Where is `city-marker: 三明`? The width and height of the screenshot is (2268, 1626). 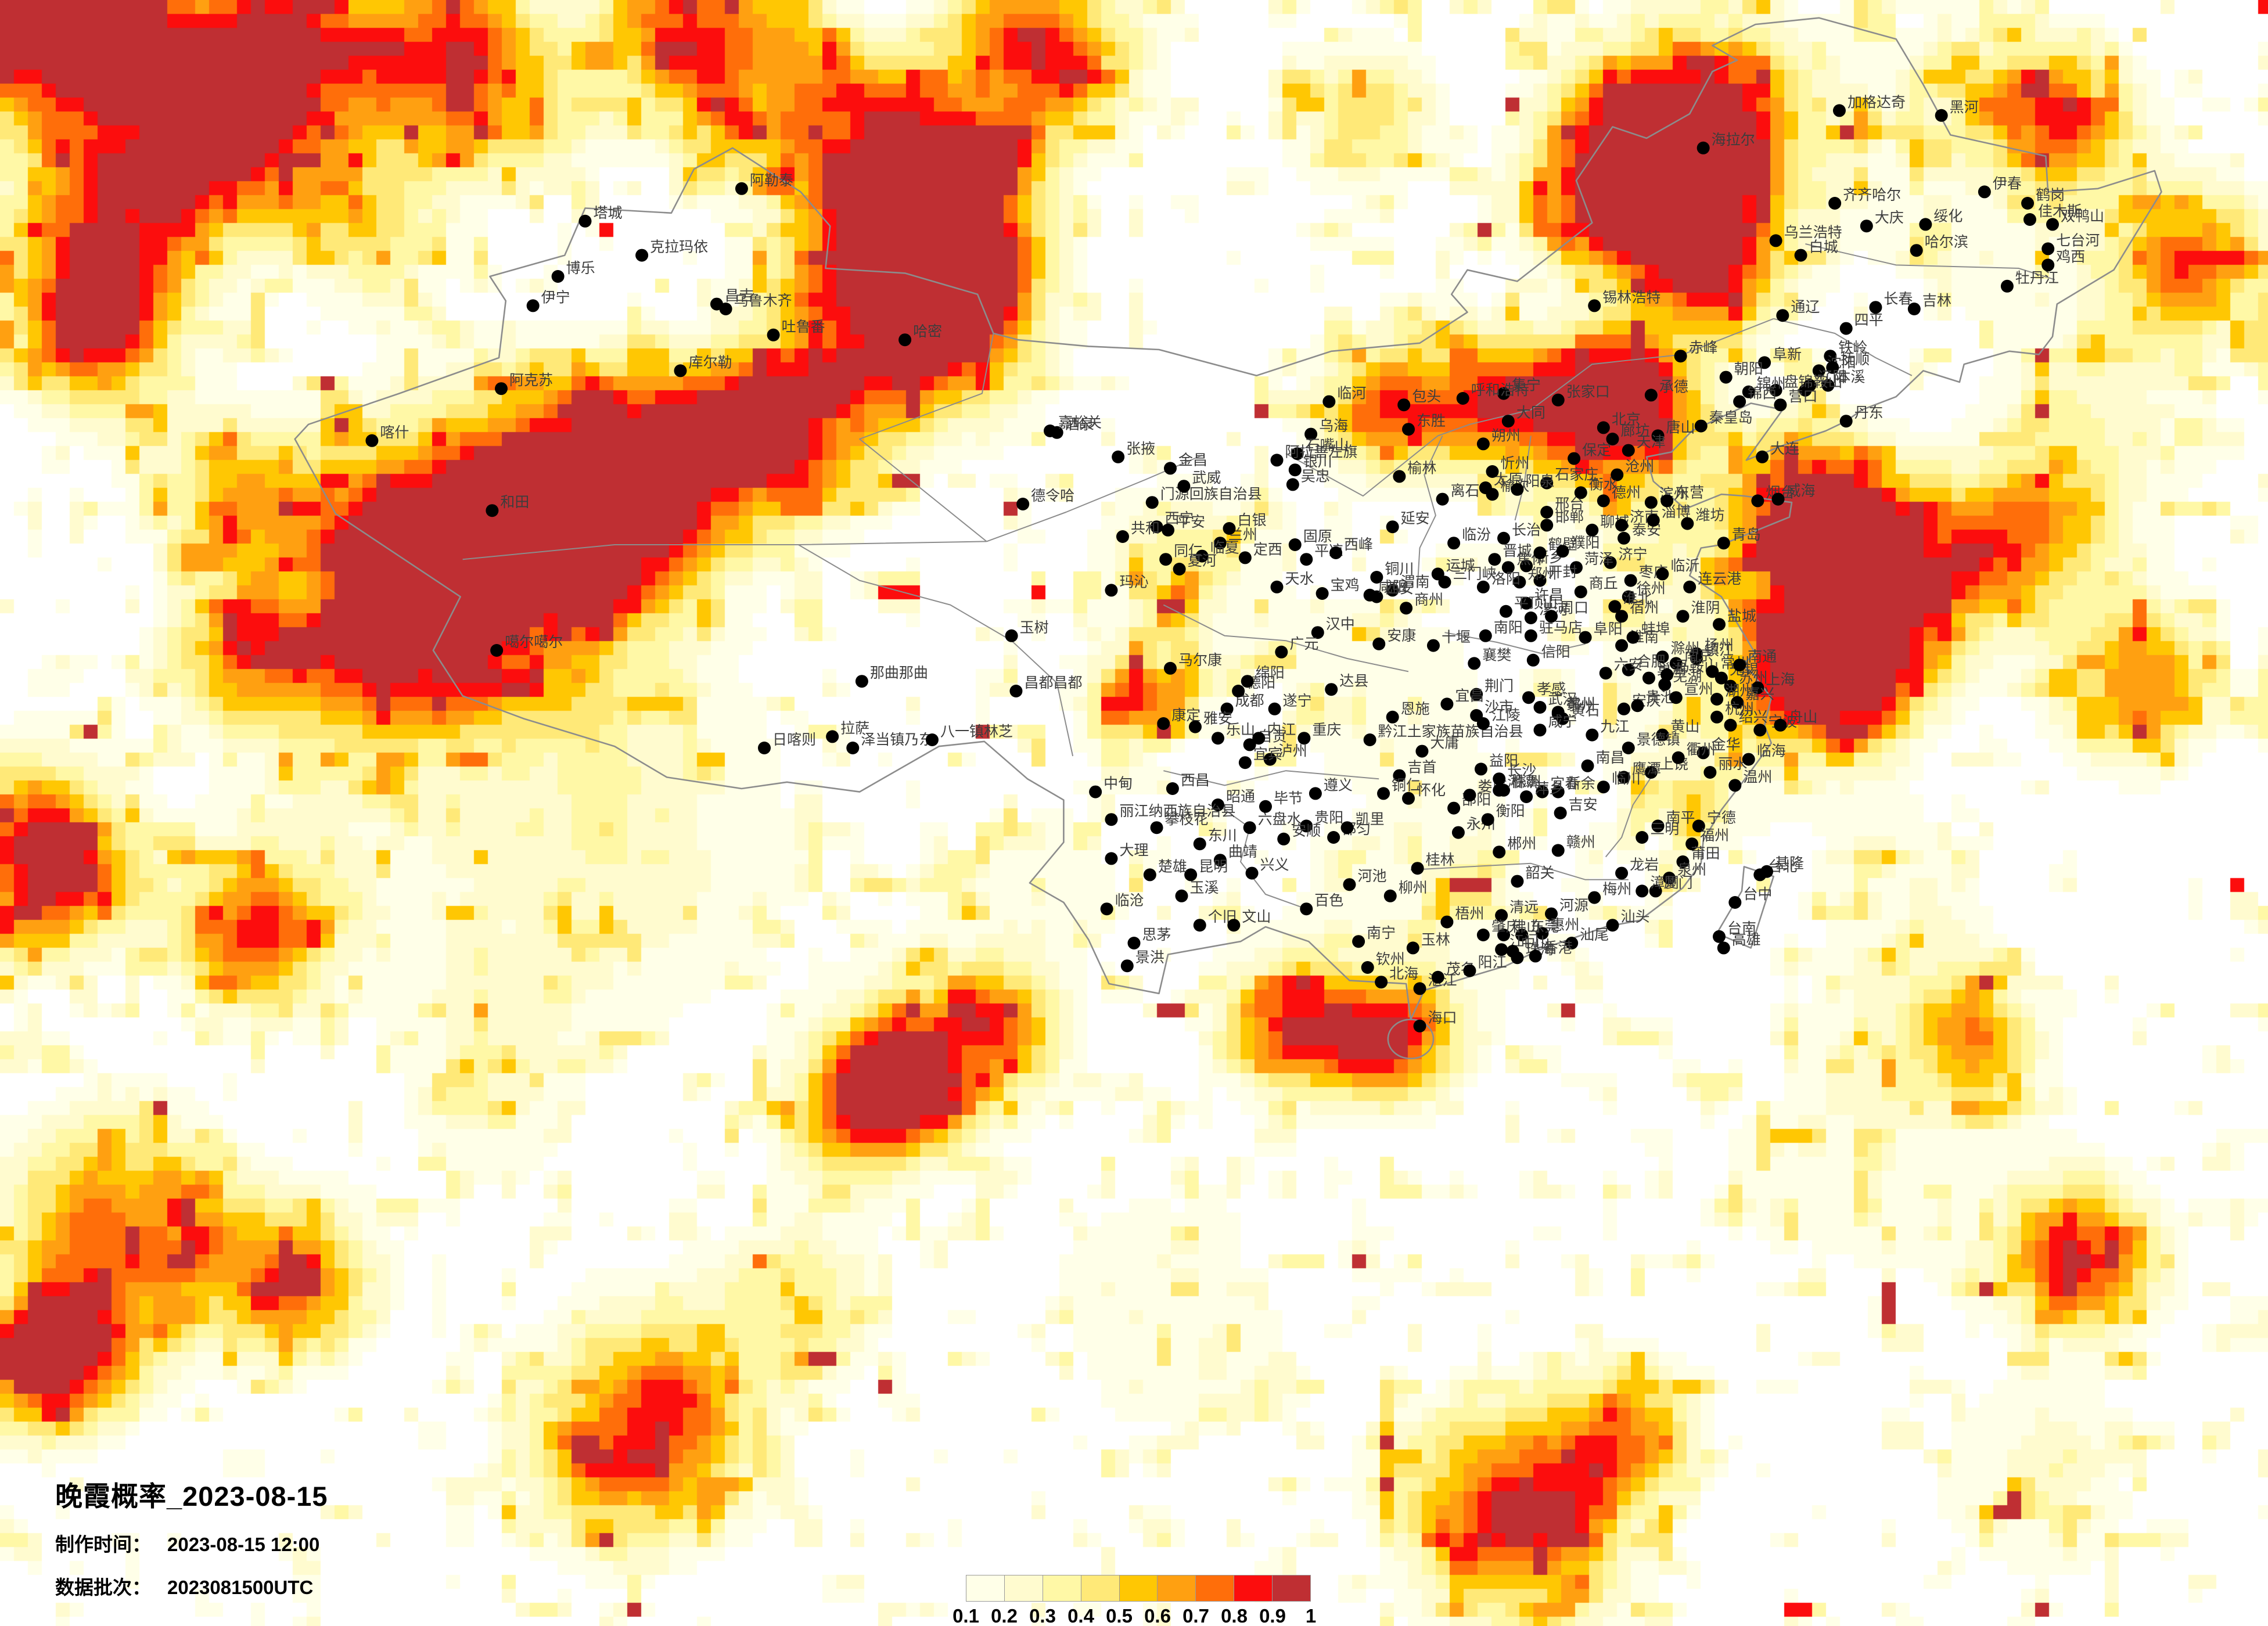
city-marker: 三明 is located at coordinates (1657, 832).